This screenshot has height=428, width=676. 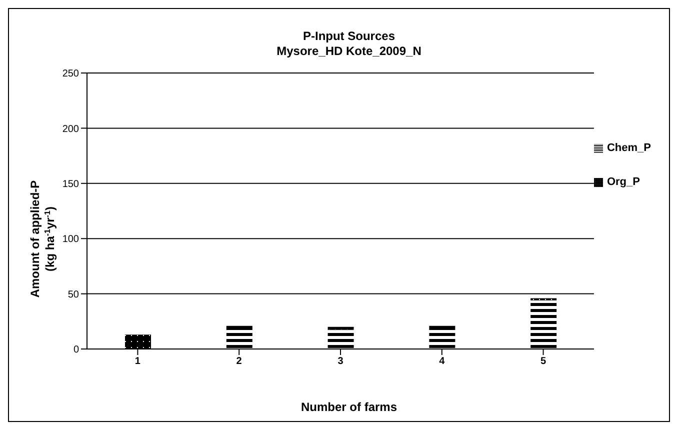 I want to click on x-tick-label: 3, so click(x=341, y=362).